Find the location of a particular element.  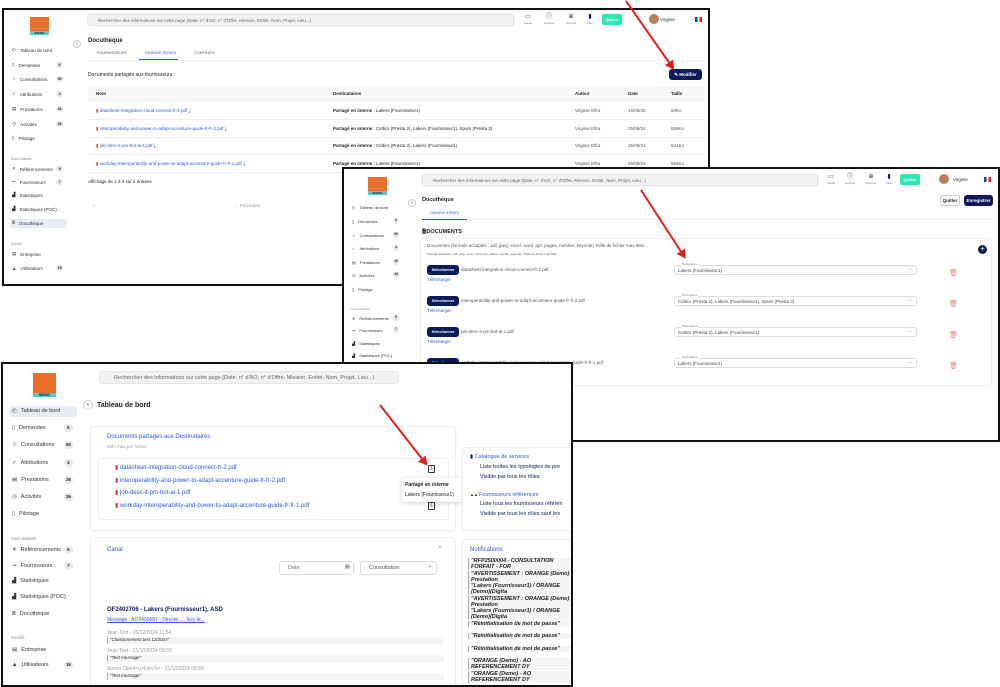

column-header: Destinataires is located at coordinates (347, 93).